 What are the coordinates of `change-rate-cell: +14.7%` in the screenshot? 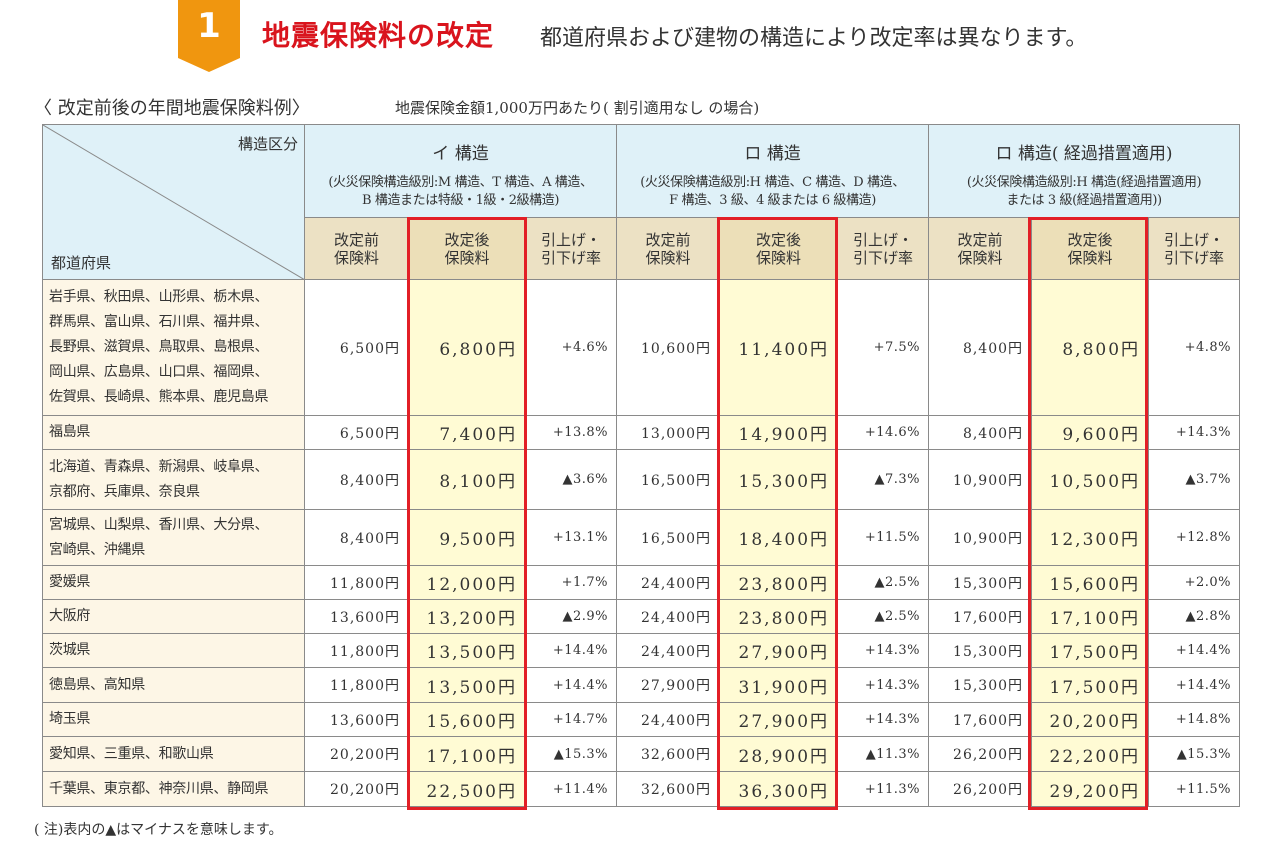 It's located at (571, 719).